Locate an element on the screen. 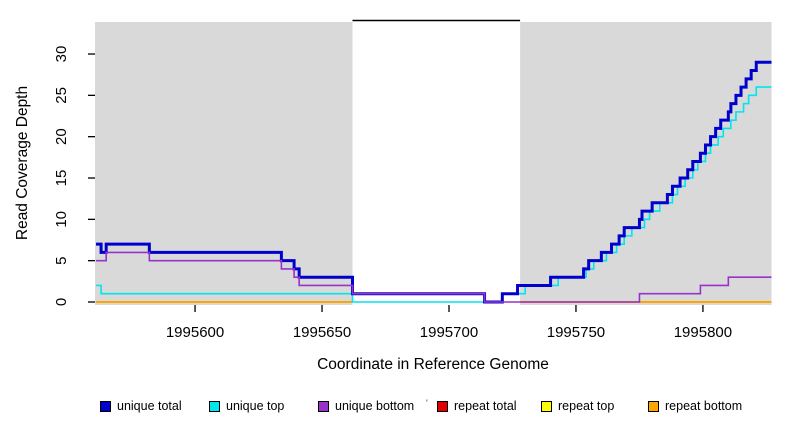 The image size is (792, 432). y-tick-label: 25 is located at coordinates (61, 95).